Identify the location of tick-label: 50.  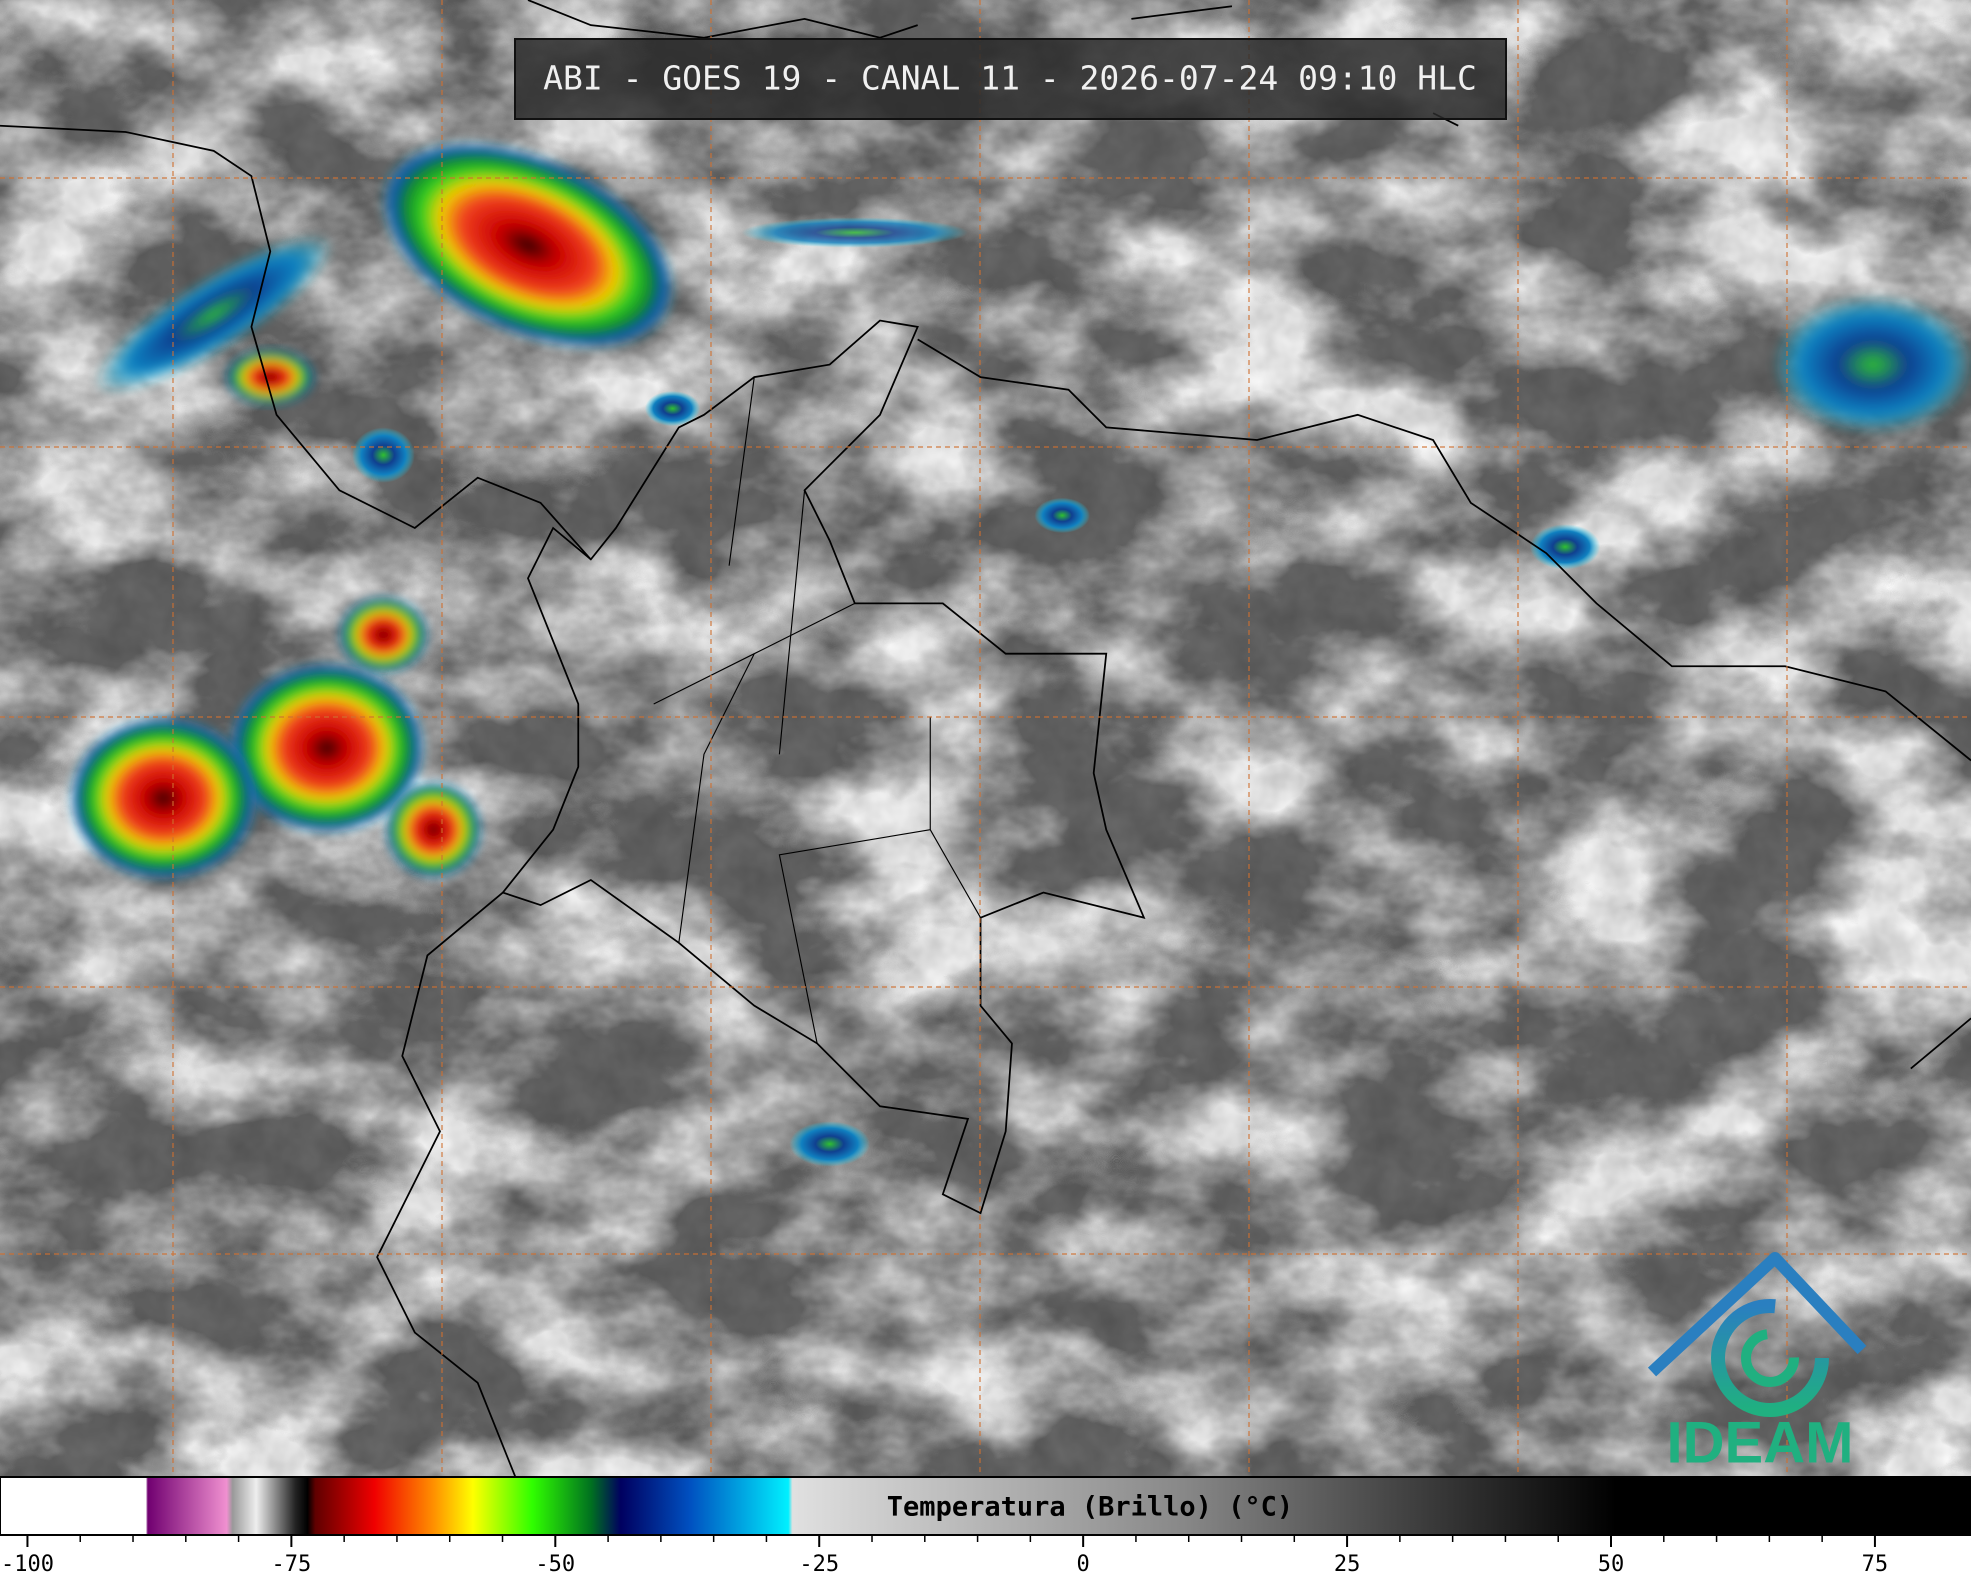
(1611, 1564).